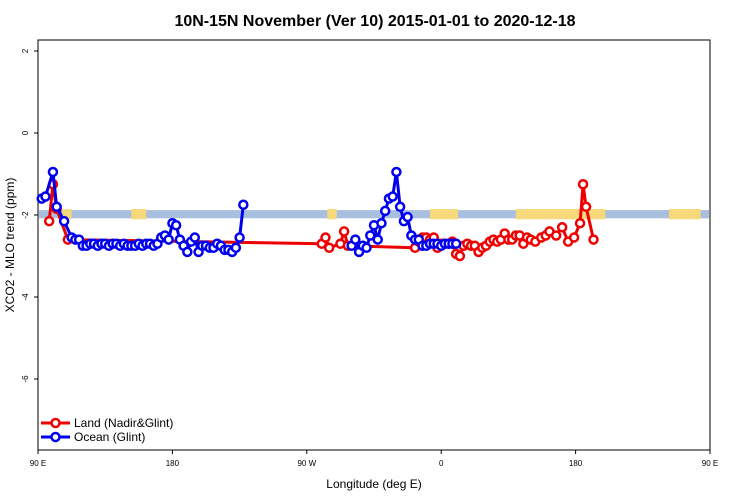  I want to click on legend: Land (Nadir&Glint) Ocean (Glint), so click(107, 430).